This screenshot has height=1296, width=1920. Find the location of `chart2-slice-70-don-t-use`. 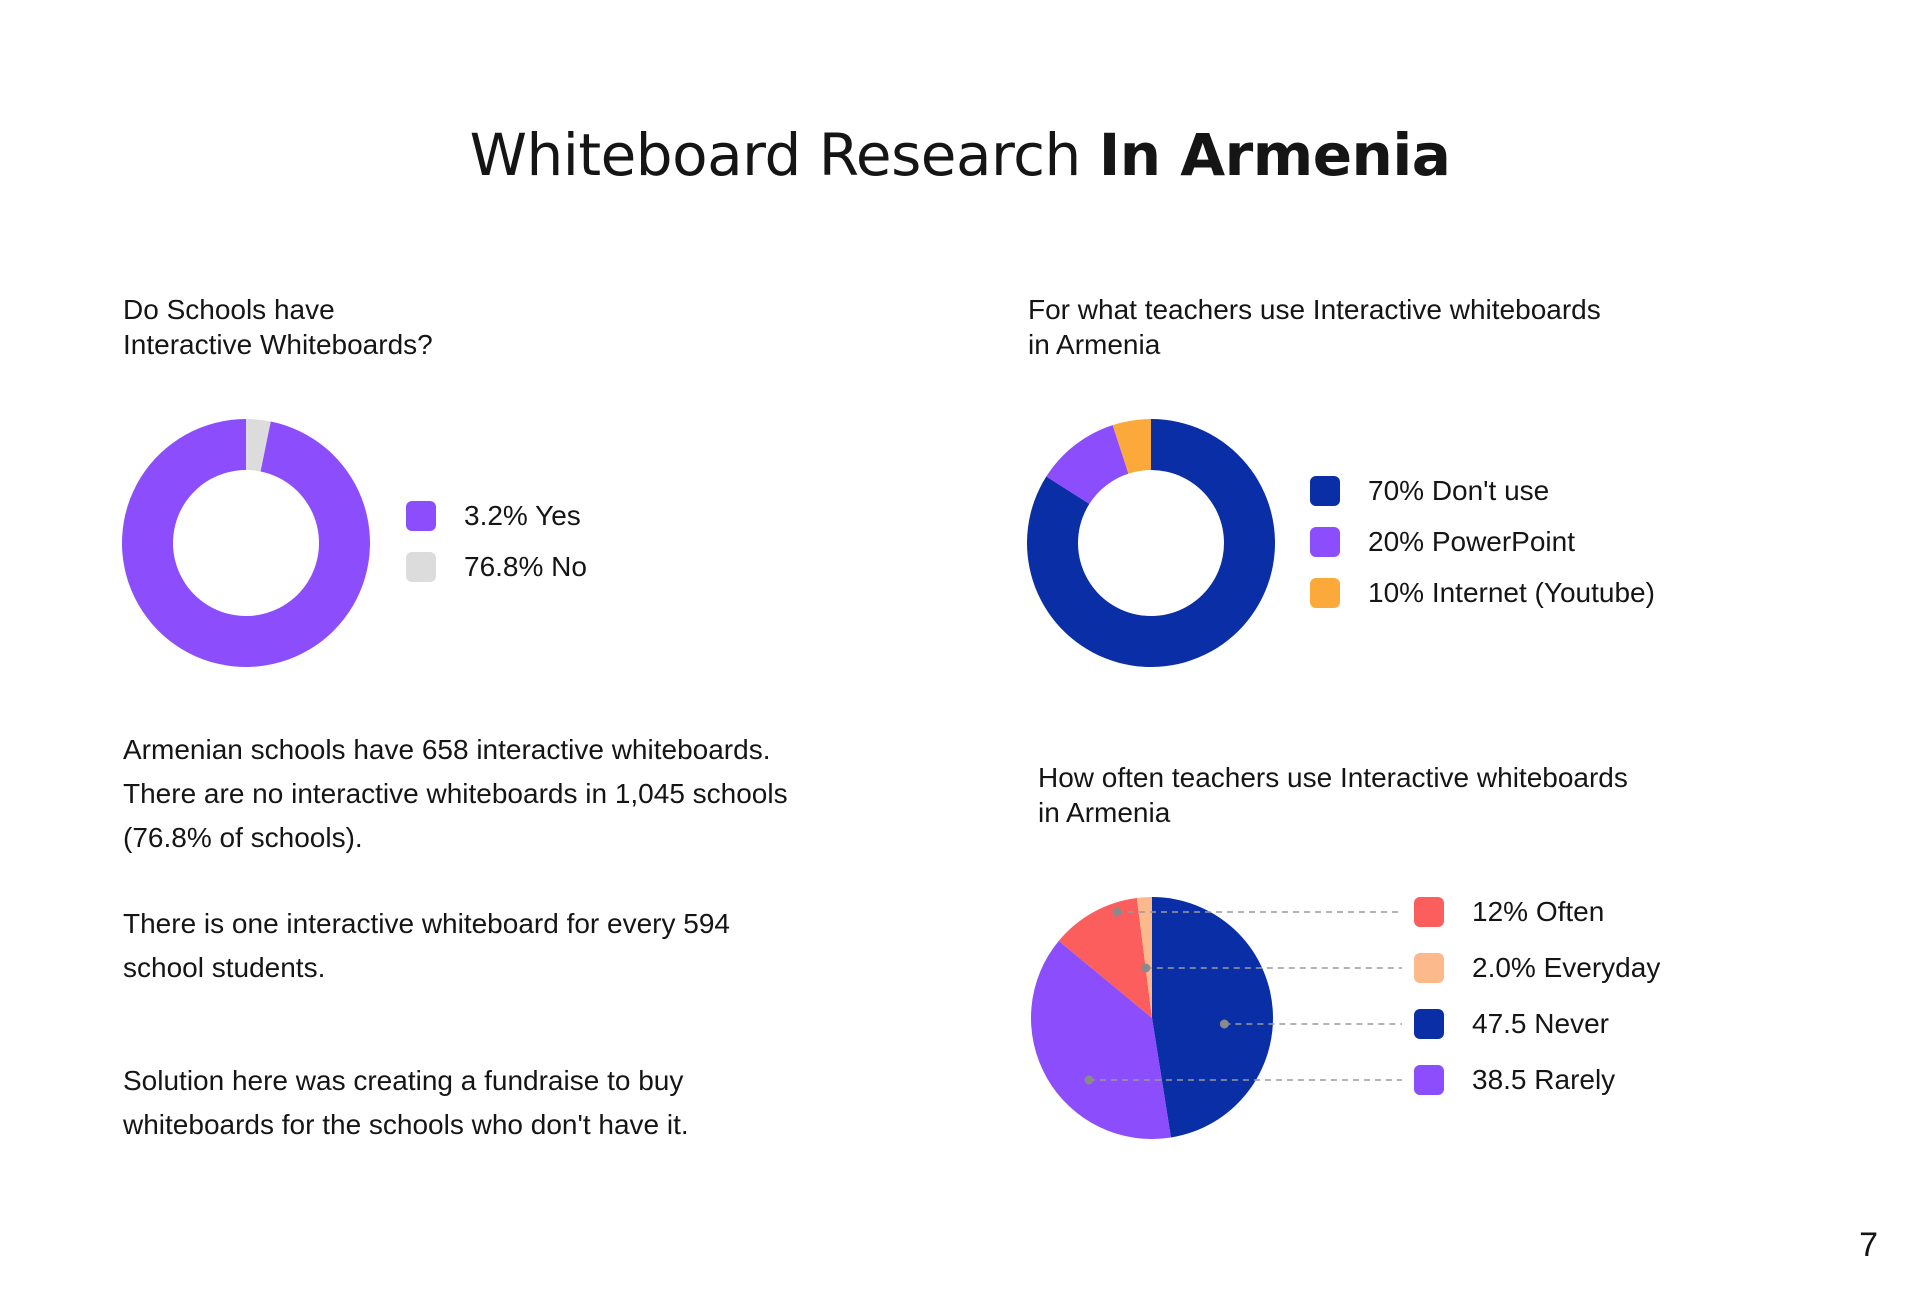

chart2-slice-70-don-t-use is located at coordinates (1151, 543).